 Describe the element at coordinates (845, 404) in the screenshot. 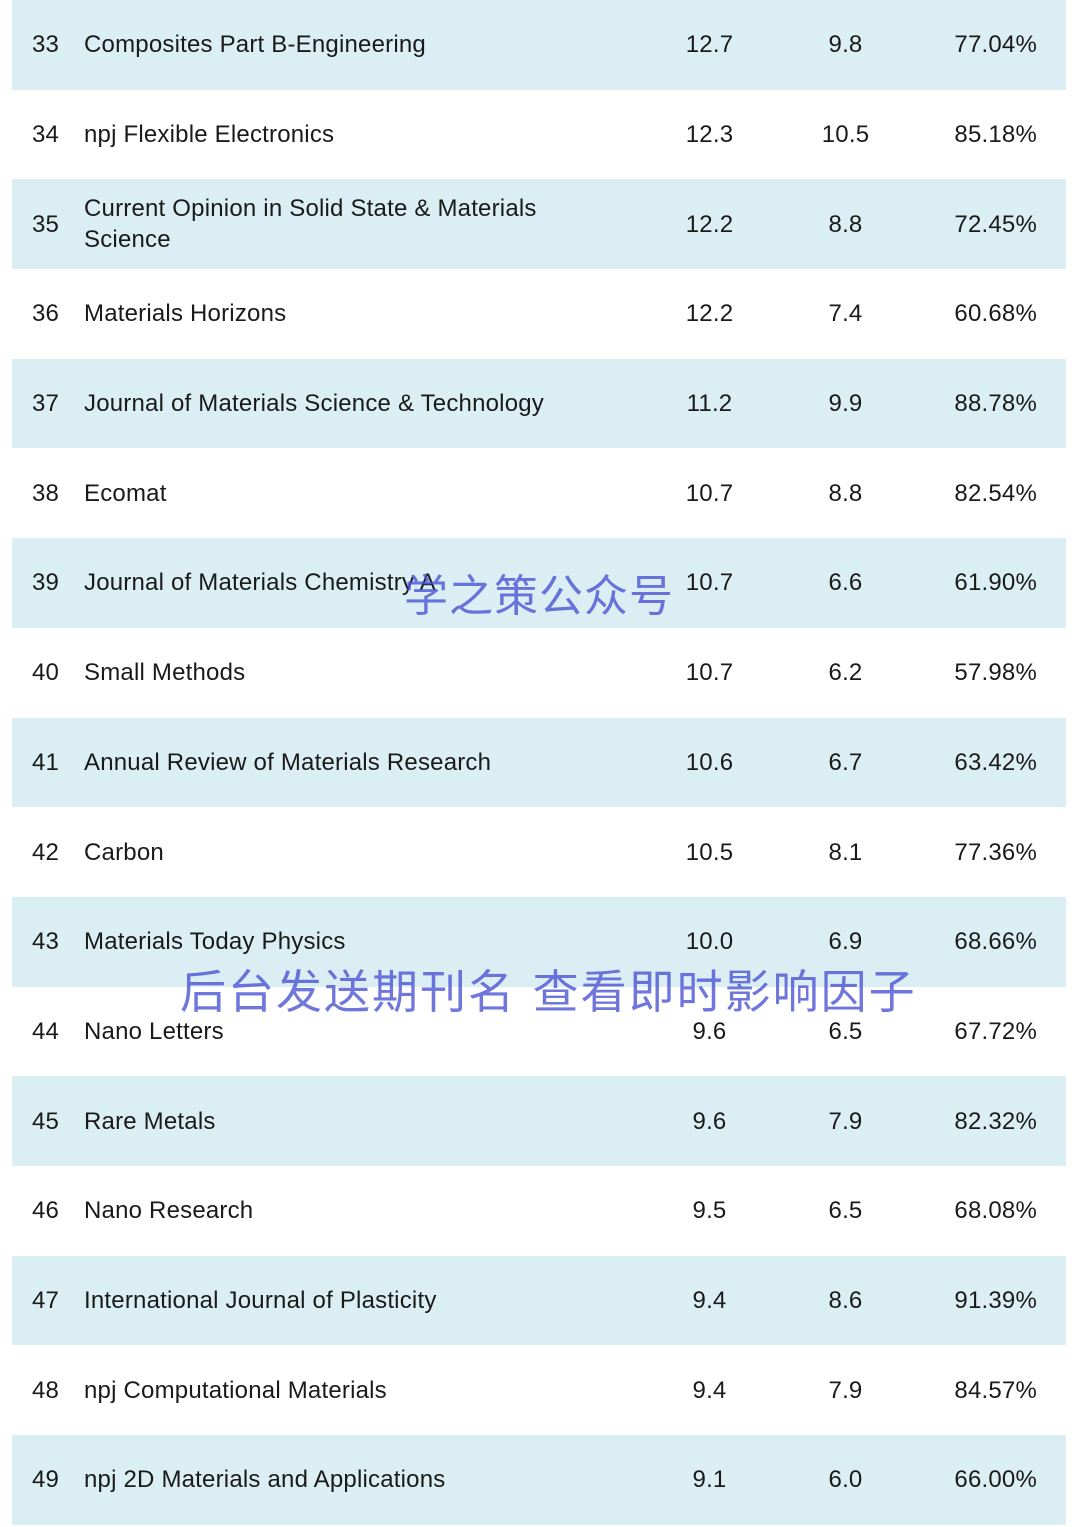

I see `value-cell-2: 9.9` at that location.